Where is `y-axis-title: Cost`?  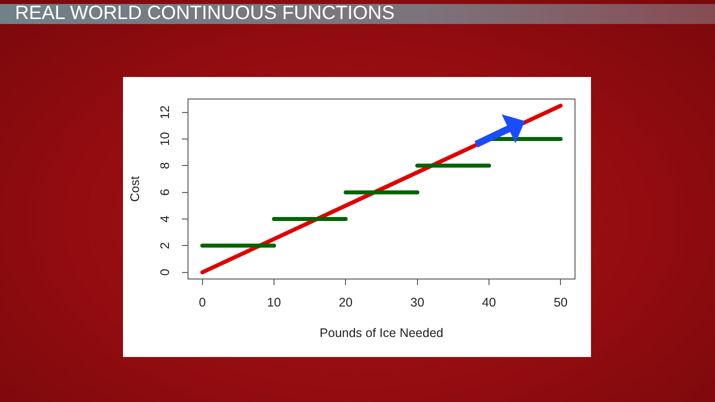 y-axis-title: Cost is located at coordinates (135, 189).